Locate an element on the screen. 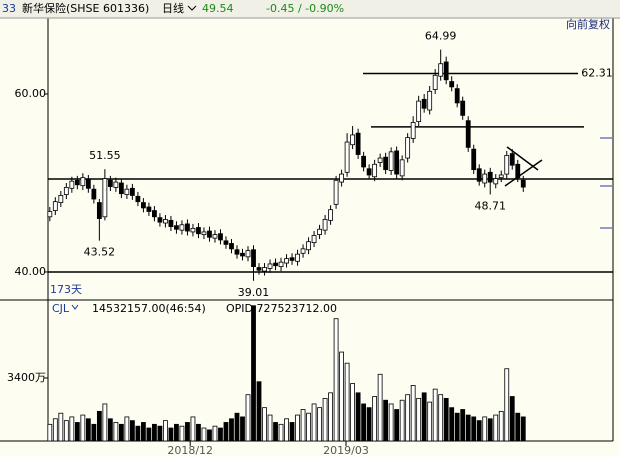 This screenshot has height=456, width=620. day-count: 173天 is located at coordinates (66, 289).